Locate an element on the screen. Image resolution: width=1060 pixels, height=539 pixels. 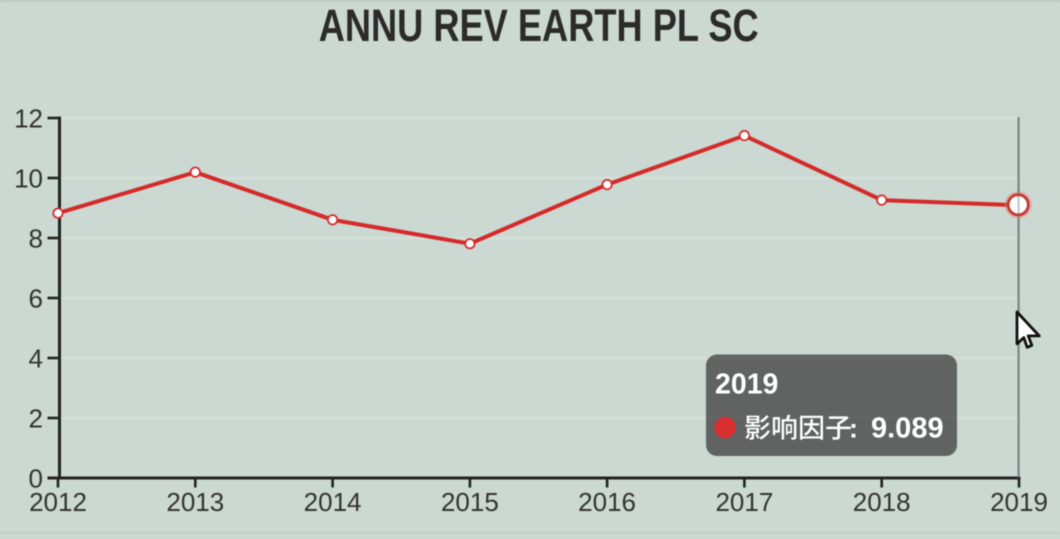
svg-text: 6 is located at coordinates (36, 298).